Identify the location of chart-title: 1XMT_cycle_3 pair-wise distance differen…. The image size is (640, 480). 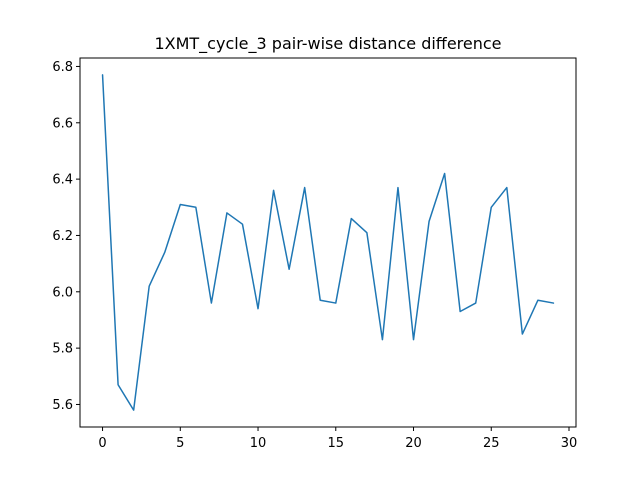
(327, 44).